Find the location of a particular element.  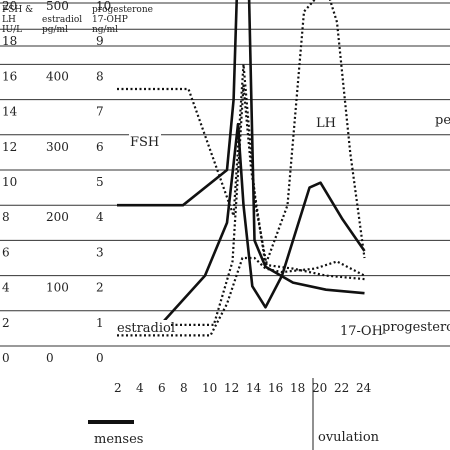

x-axis-ticks: 2 4 6 8 10 12 14 16 18 20 22 24 is located at coordinates (243, 388).